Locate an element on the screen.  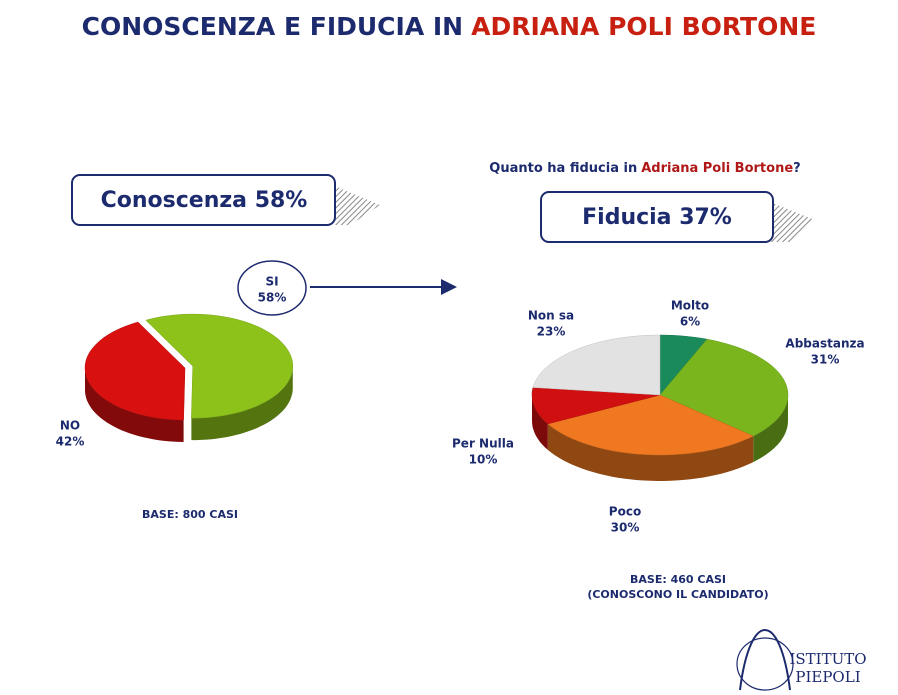
slice-label: Abbastanza is located at coordinates (824, 344).